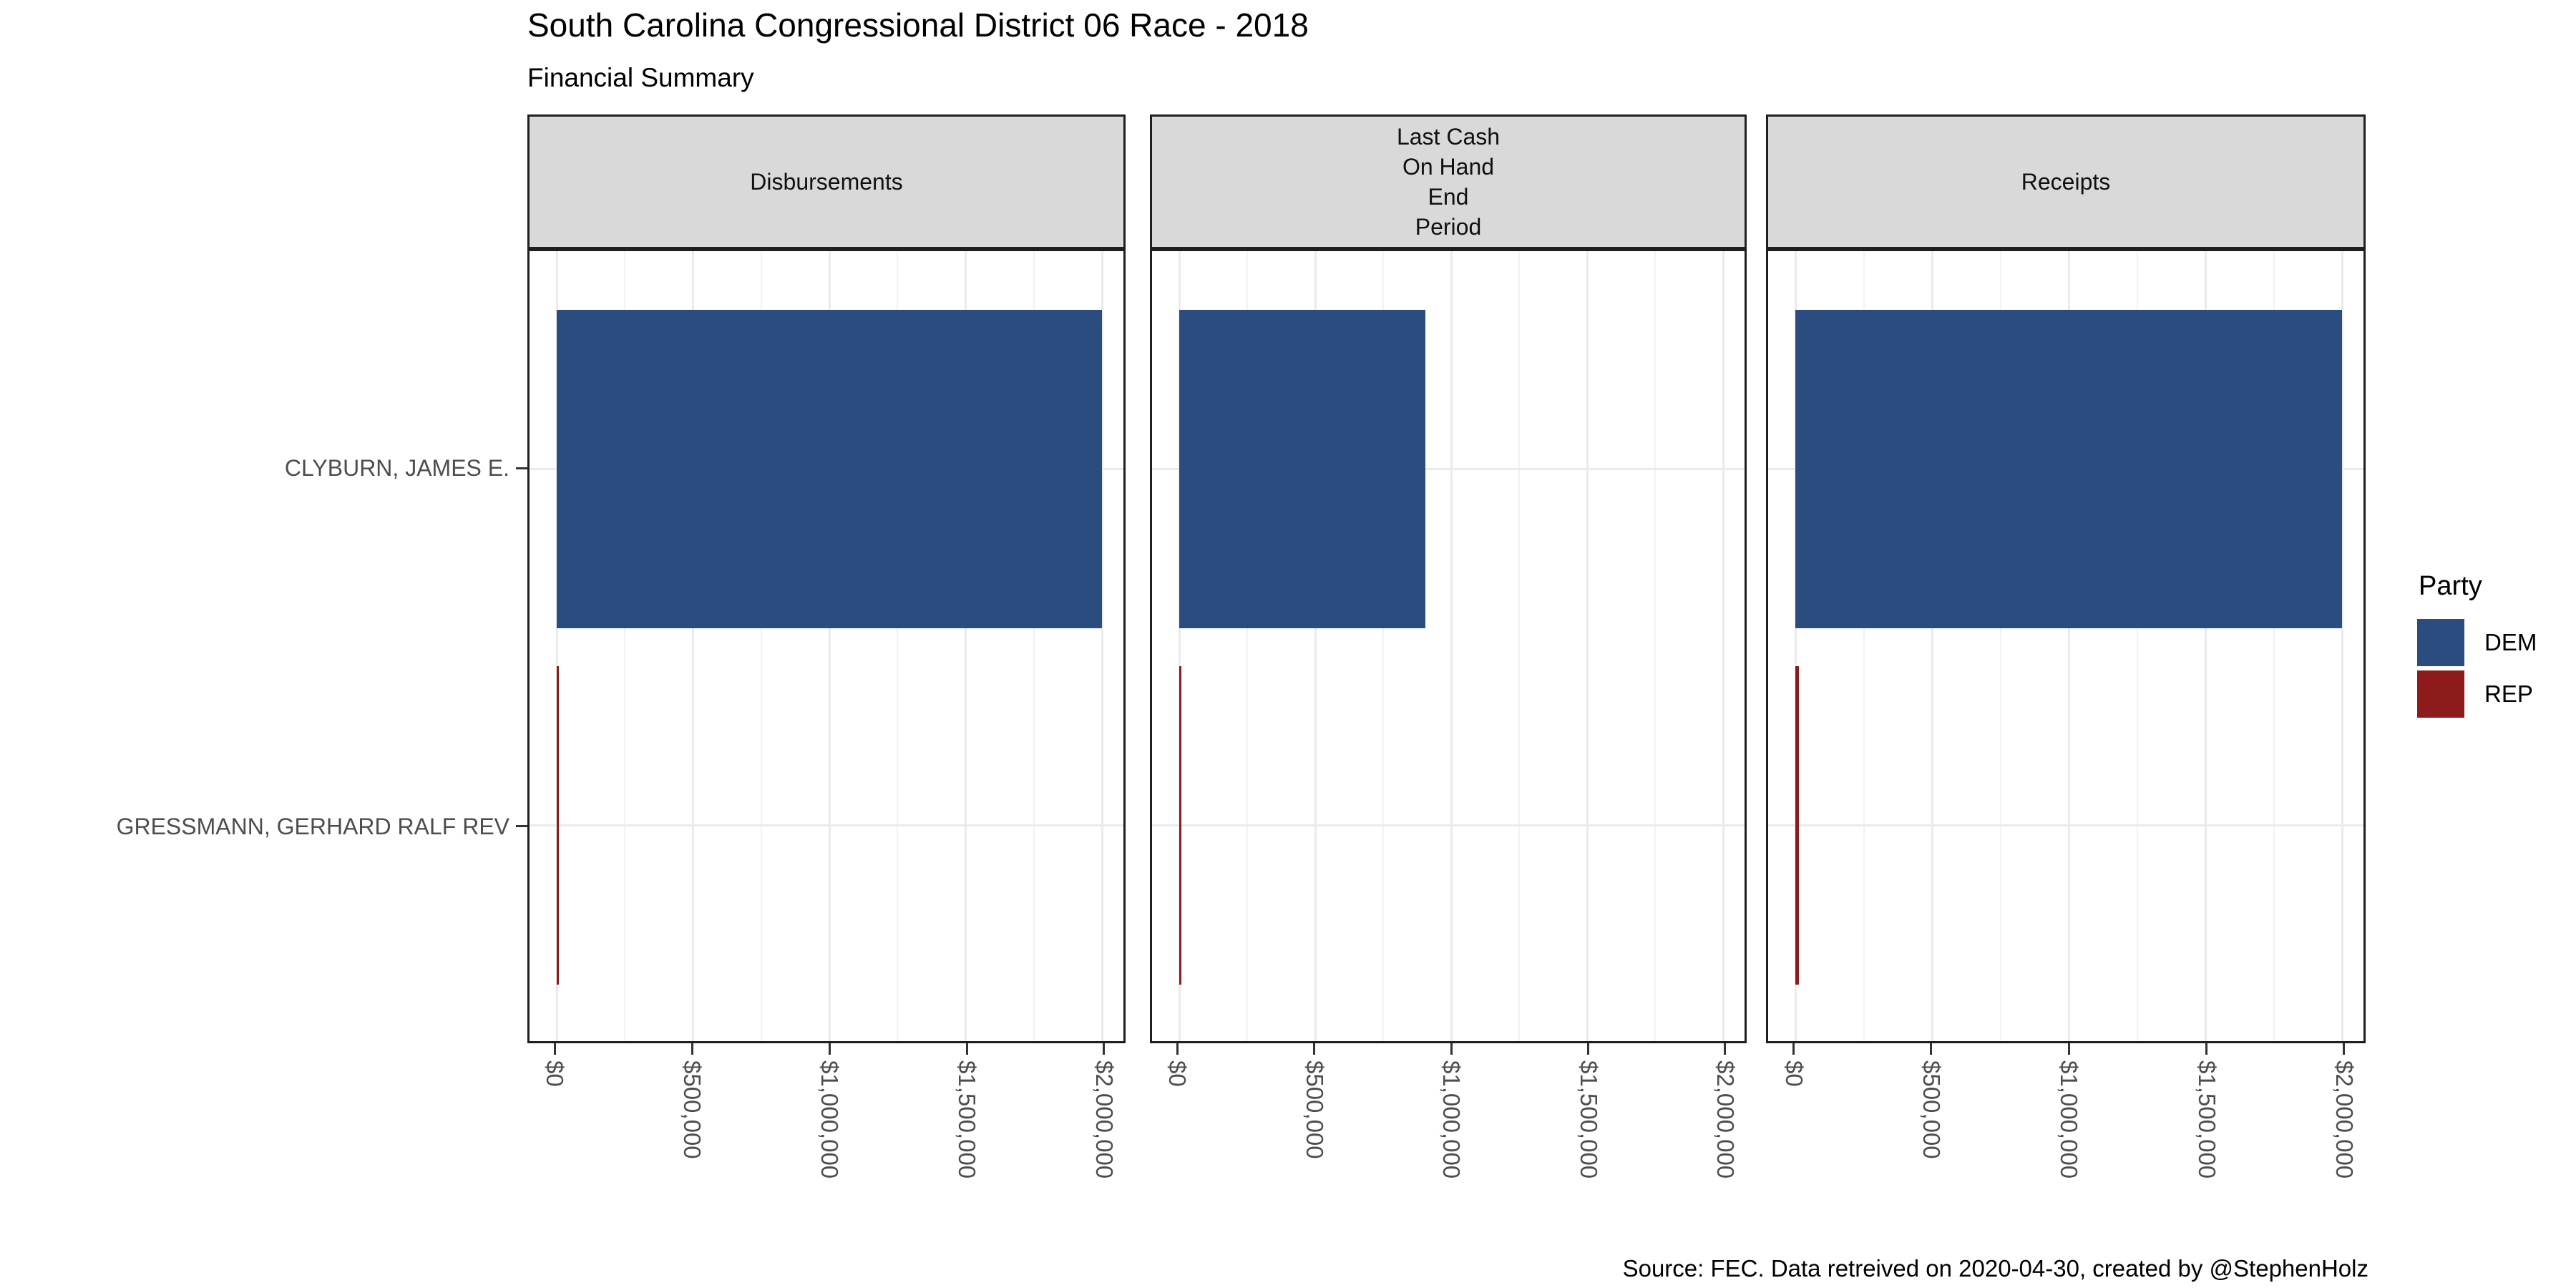 The width and height of the screenshot is (2576, 1288). Describe the element at coordinates (2477, 642) in the screenshot. I see `legend-item-dem: DEM` at that location.